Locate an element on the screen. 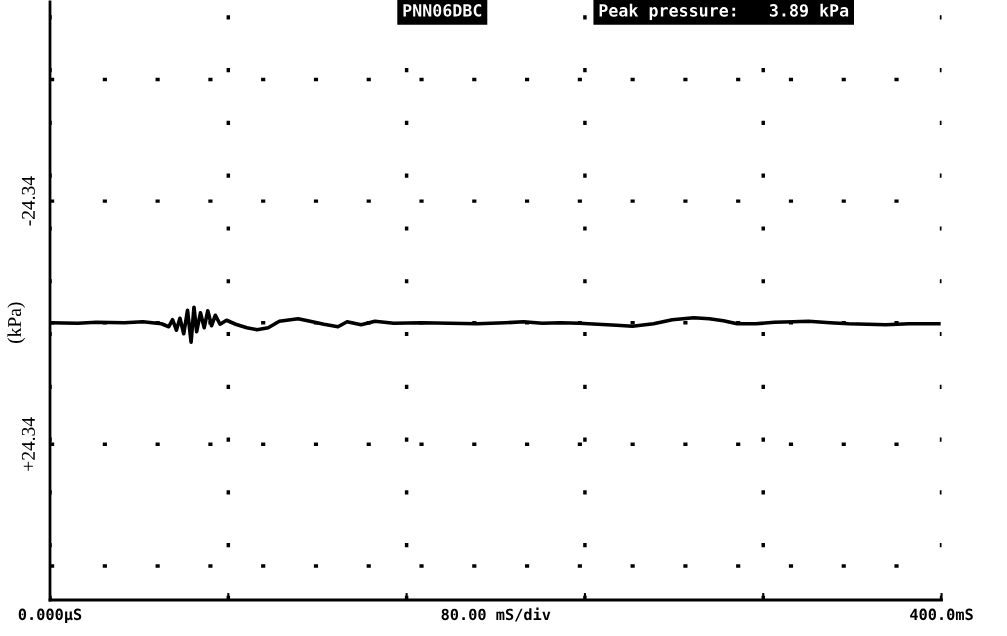 Image resolution: width=1007 pixels, height=636 pixels. x-tick-label: 0.000µS is located at coordinates (50, 616).